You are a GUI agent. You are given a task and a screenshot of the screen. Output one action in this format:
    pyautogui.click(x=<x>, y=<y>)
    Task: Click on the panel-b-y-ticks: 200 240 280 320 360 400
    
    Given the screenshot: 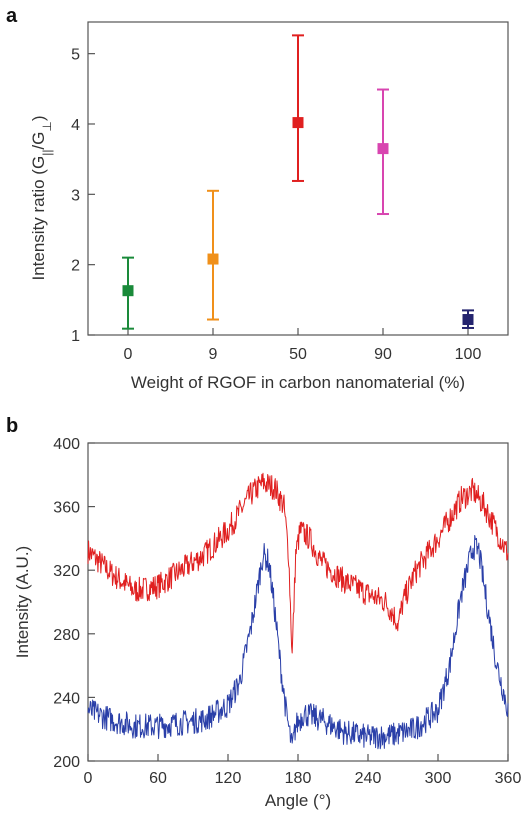 What is the action you would take?
    pyautogui.click(x=74, y=603)
    